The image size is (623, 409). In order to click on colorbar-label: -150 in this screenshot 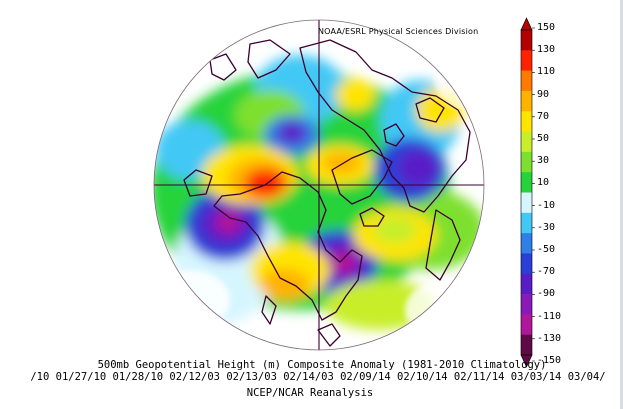, I will do `click(549, 360)`.